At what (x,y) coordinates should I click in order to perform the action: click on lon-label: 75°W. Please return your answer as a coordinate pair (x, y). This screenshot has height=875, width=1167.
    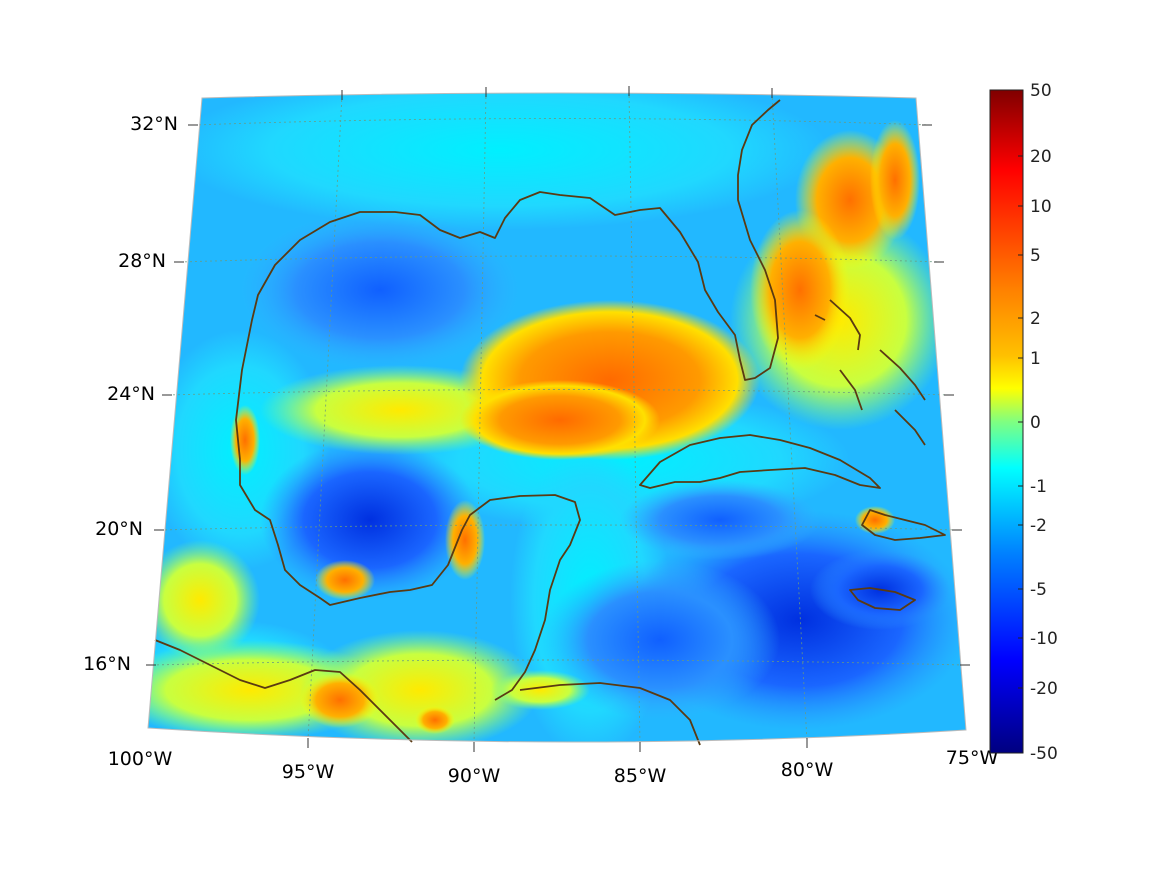
    Looking at the image, I should click on (972, 758).